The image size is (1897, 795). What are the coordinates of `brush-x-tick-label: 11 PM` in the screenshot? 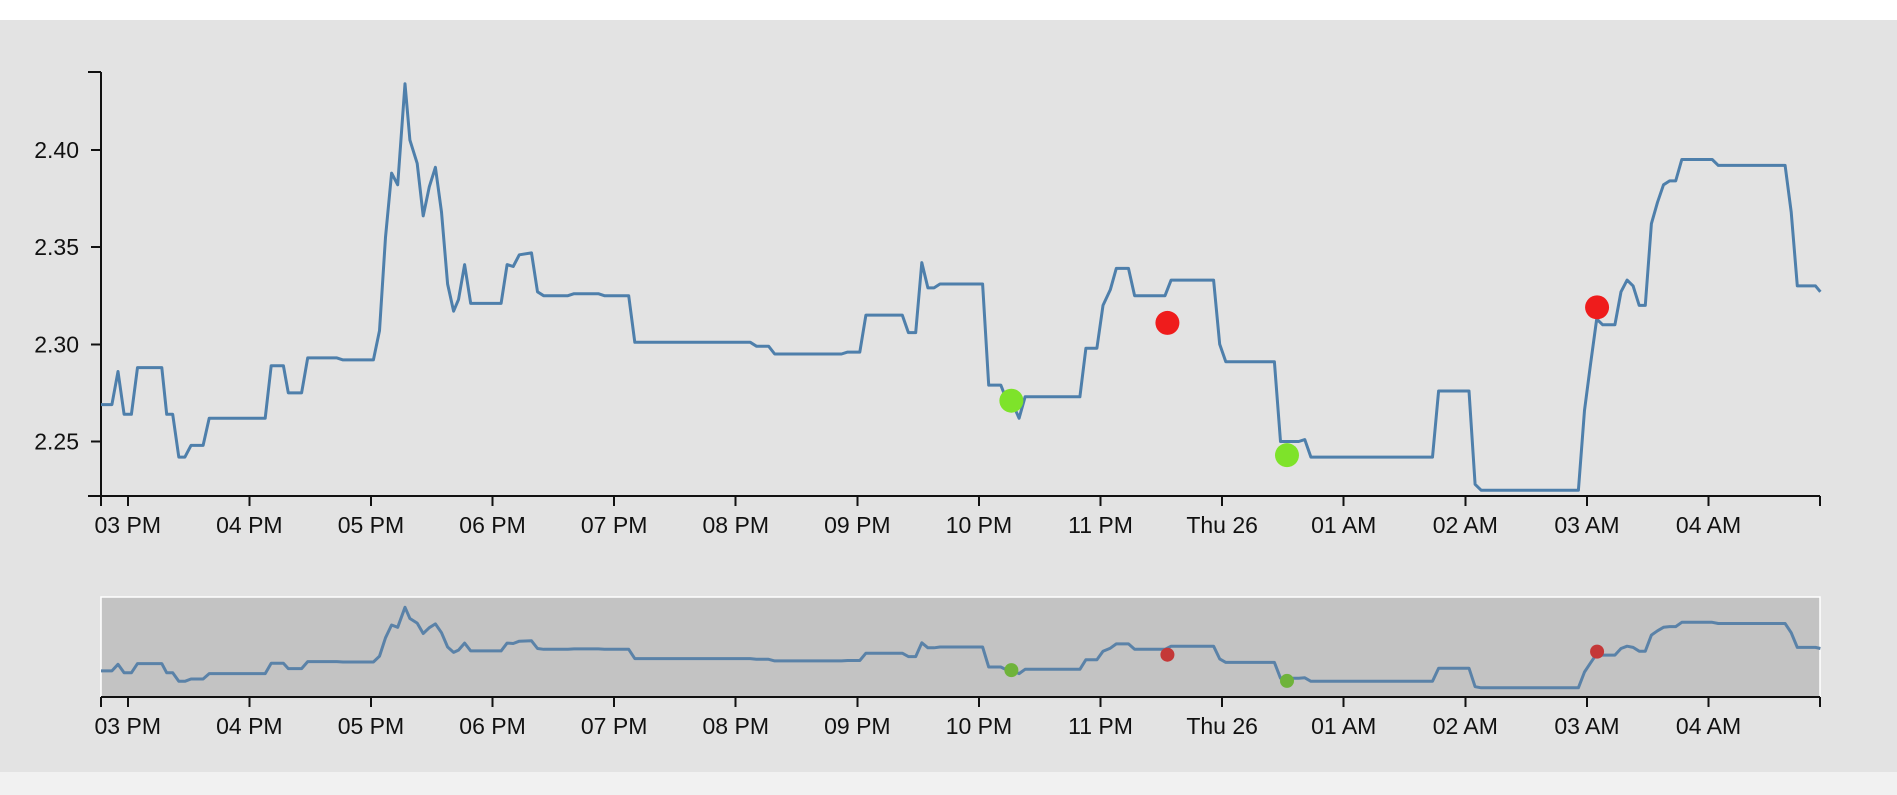 It's located at (1100, 726).